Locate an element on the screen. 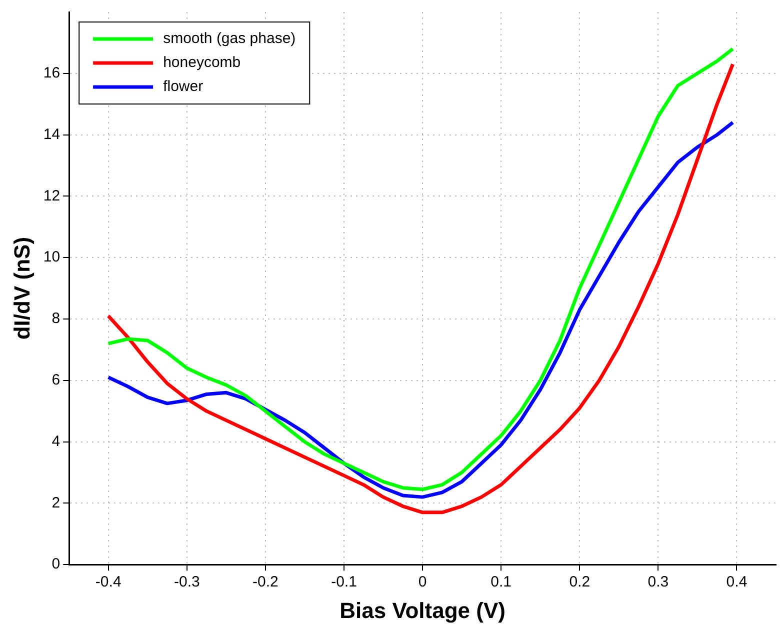 This screenshot has width=780, height=635. x-tick-label: 0.3 is located at coordinates (658, 582).